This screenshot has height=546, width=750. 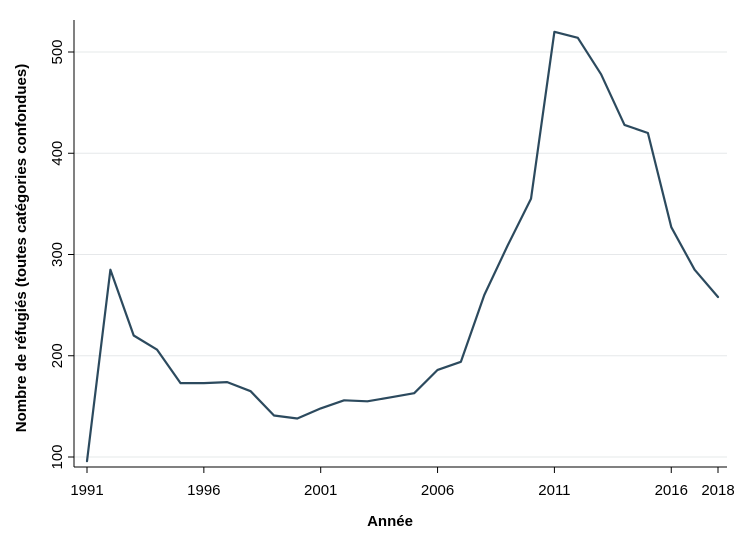 What do you see at coordinates (671, 490) in the screenshot?
I see `x-tick-label: 2016` at bounding box center [671, 490].